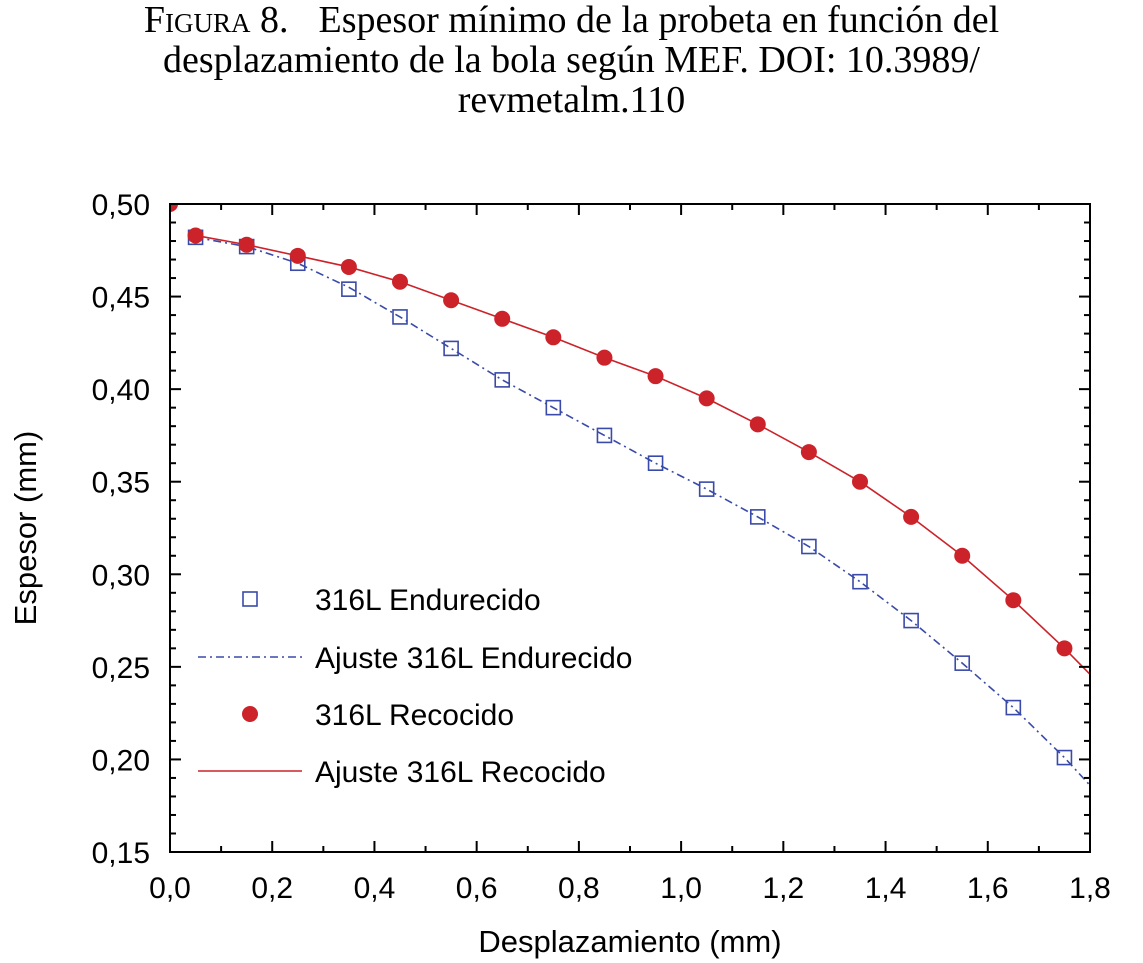  Describe the element at coordinates (477, 888) in the screenshot. I see `x-tick-label: 0,6` at that location.